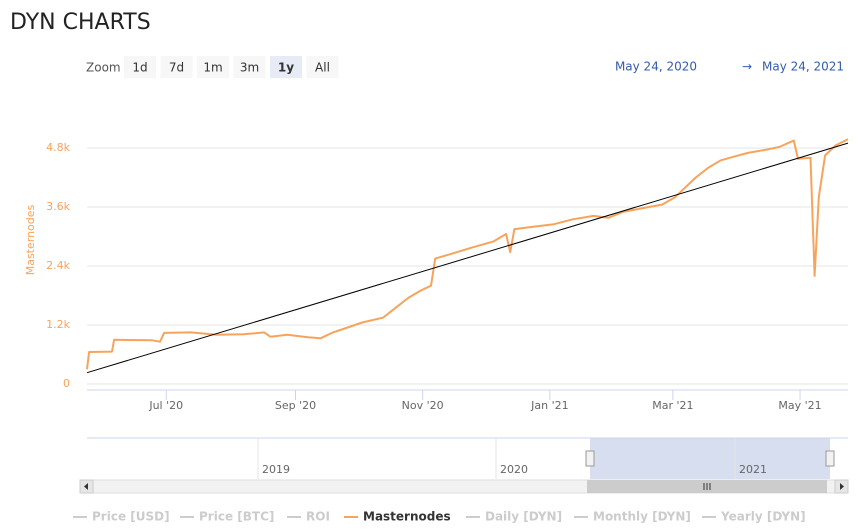 This screenshot has width=864, height=531. Describe the element at coordinates (763, 517) in the screenshot. I see `legend-item: Yearly [DYN]` at that location.